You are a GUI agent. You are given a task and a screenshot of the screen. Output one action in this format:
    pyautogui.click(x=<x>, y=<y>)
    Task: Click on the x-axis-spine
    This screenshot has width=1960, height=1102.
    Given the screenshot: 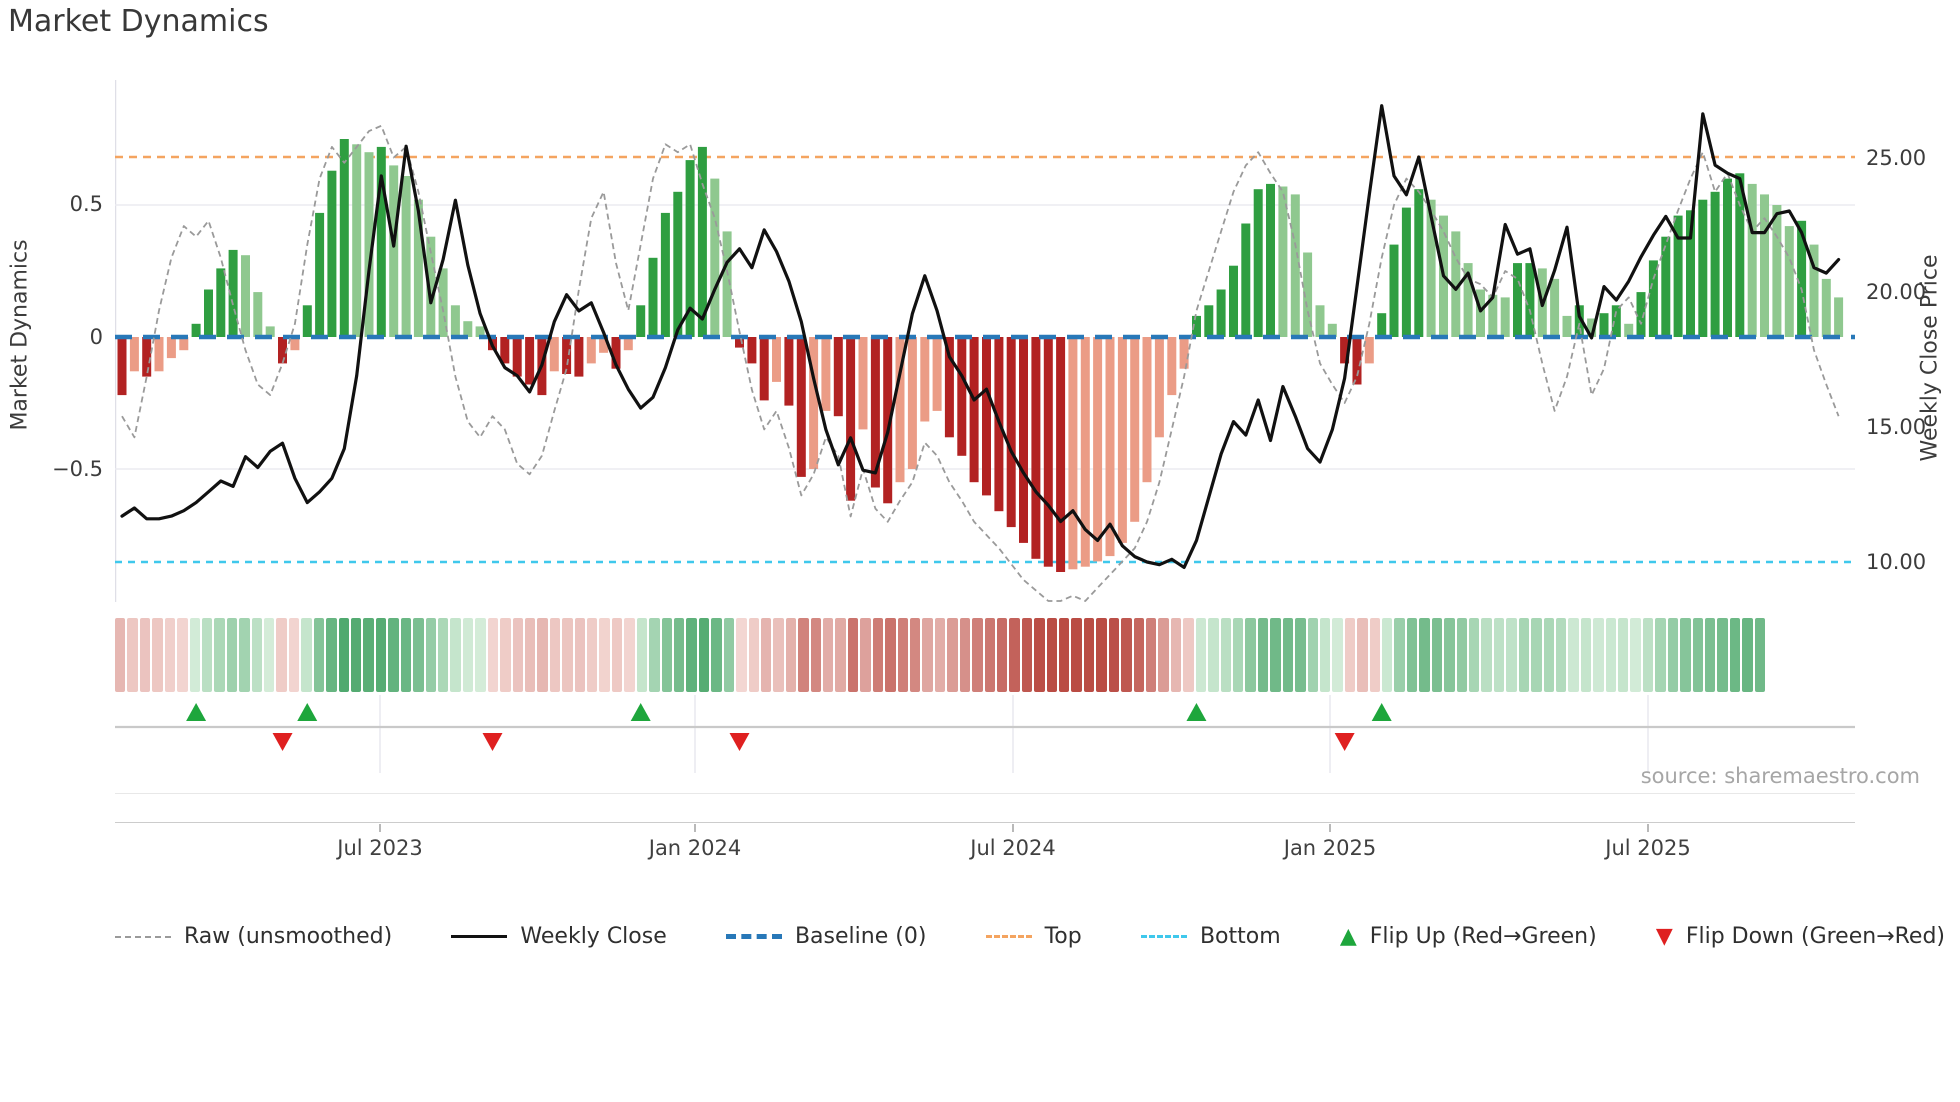 What is the action you would take?
    pyautogui.click(x=985, y=822)
    